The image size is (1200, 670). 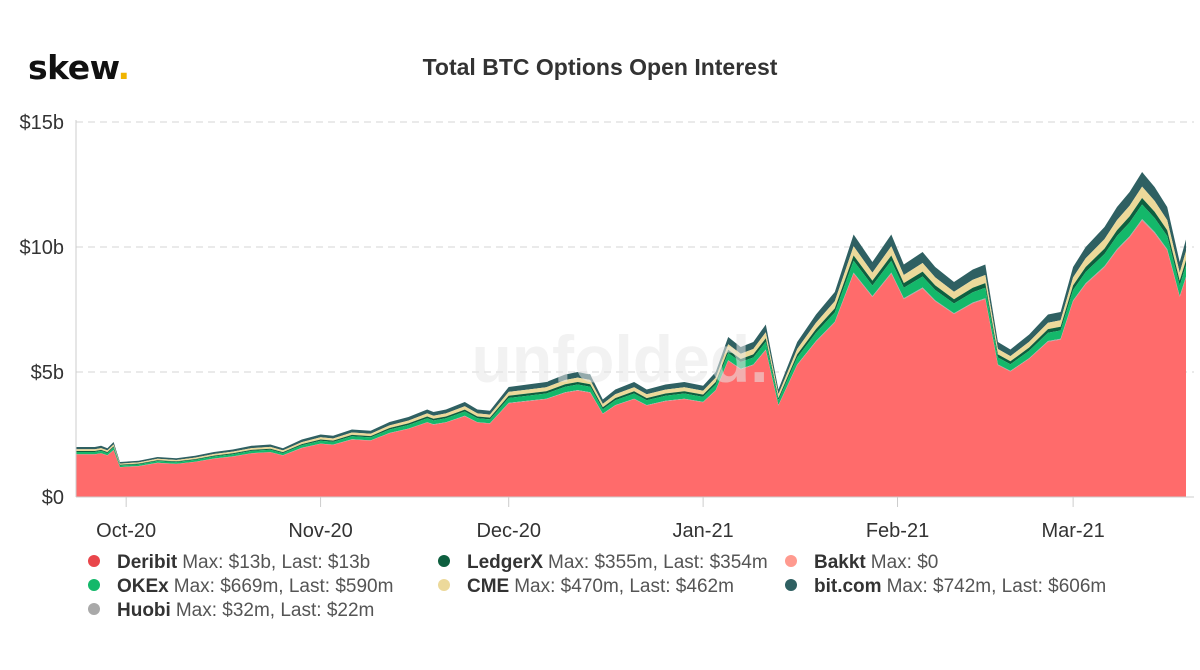 What do you see at coordinates (231, 611) in the screenshot?
I see `legend-item-huobi: Huobi Max: $32m, Last: $22m` at bounding box center [231, 611].